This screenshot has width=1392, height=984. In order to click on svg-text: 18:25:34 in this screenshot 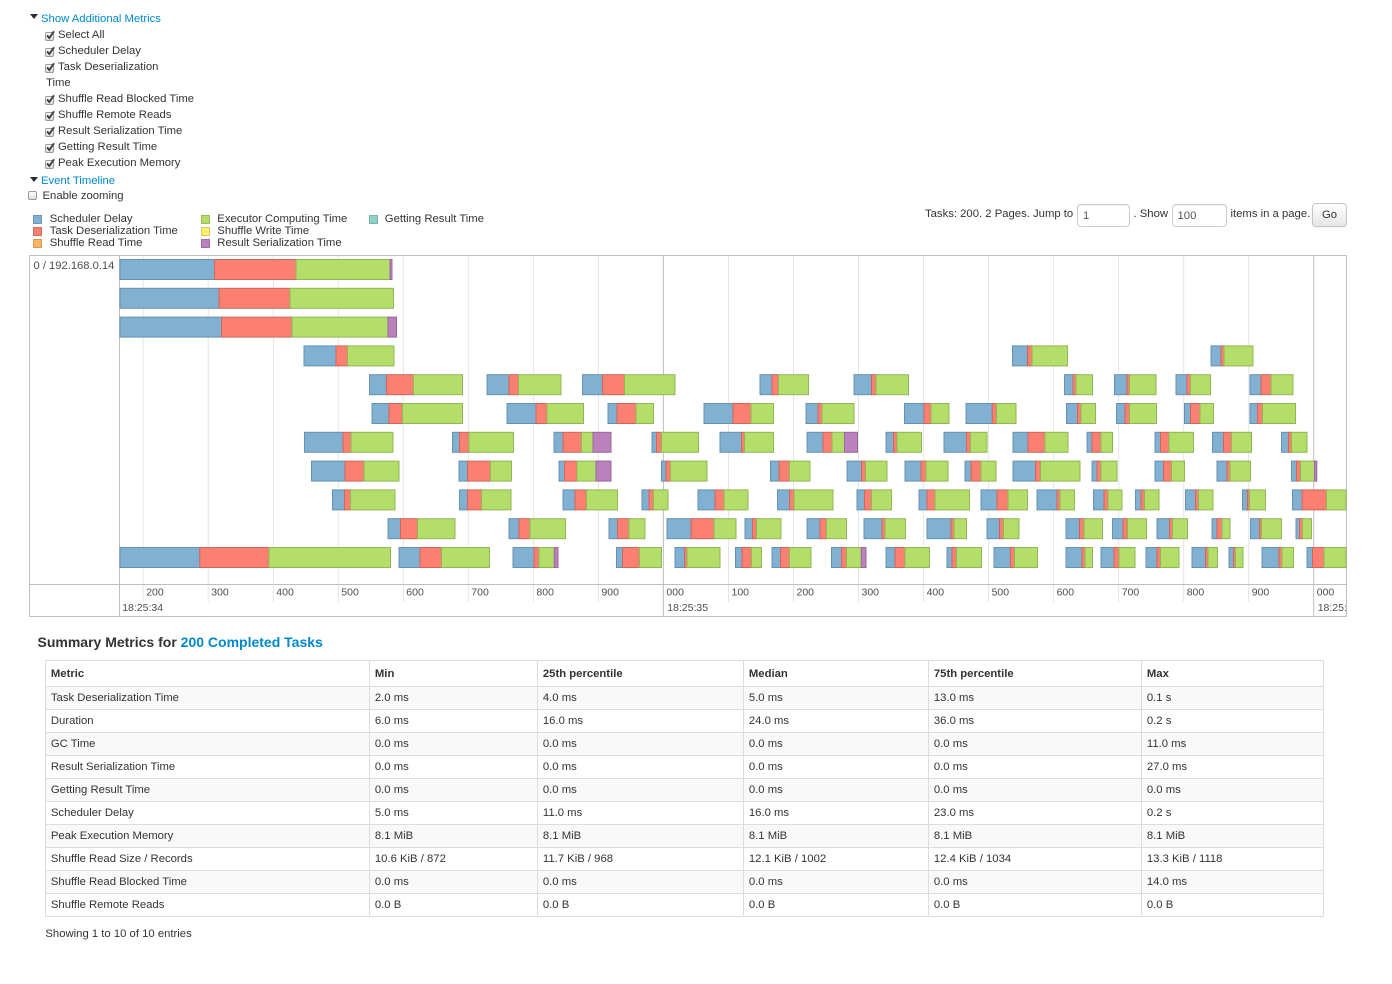, I will do `click(142, 608)`.